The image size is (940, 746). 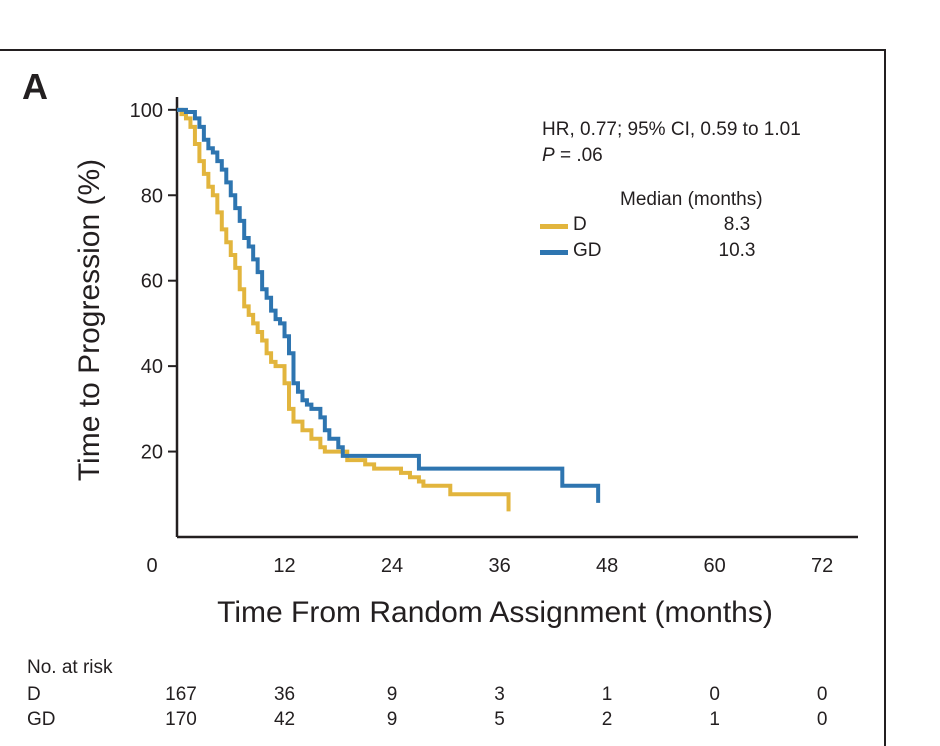 I want to click on p-label: P, so click(x=548, y=155).